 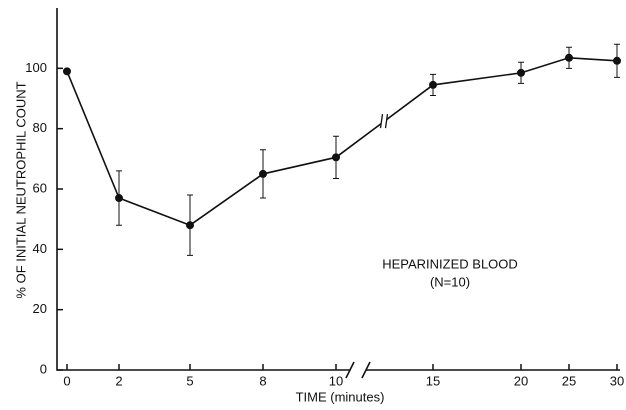 What do you see at coordinates (66, 380) in the screenshot?
I see `x-tick-label: 0` at bounding box center [66, 380].